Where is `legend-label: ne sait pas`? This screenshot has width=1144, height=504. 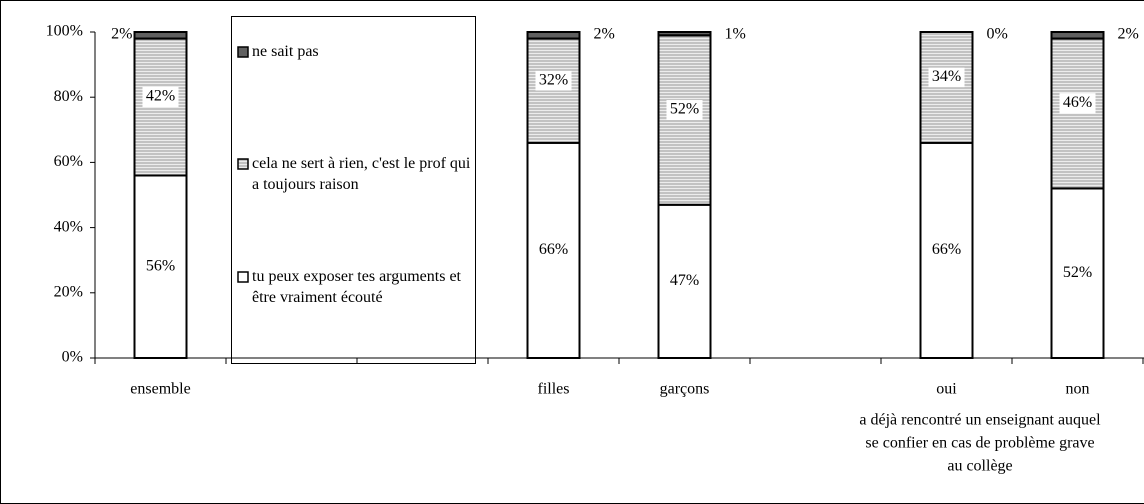
legend-label: ne sait pas is located at coordinates (285, 51).